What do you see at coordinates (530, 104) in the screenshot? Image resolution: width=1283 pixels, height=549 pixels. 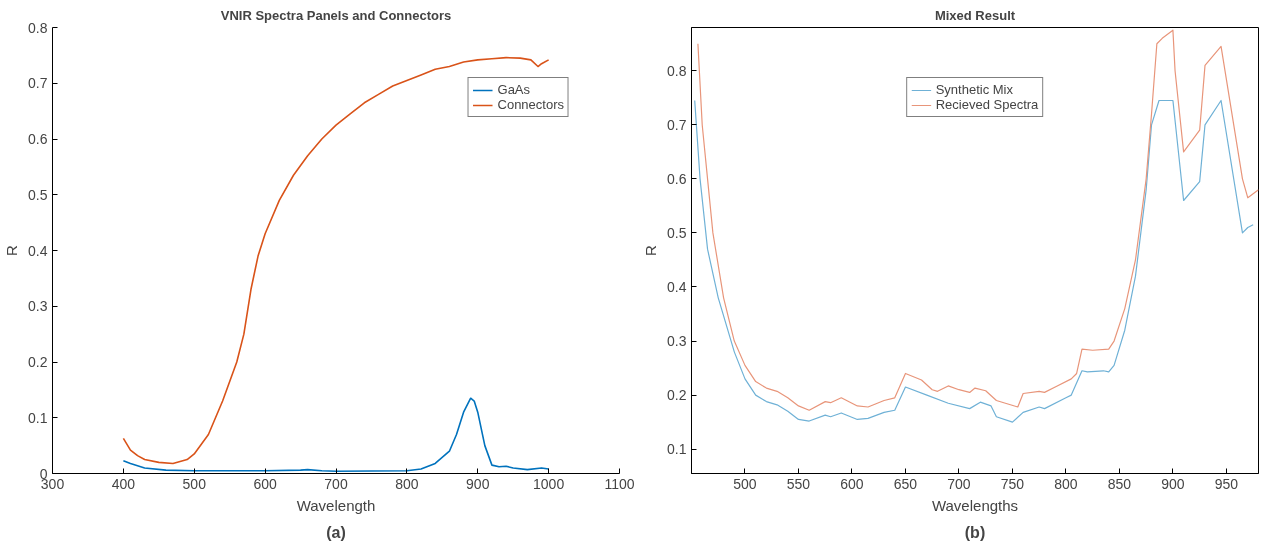 I see `legend-label: Connectors` at bounding box center [530, 104].